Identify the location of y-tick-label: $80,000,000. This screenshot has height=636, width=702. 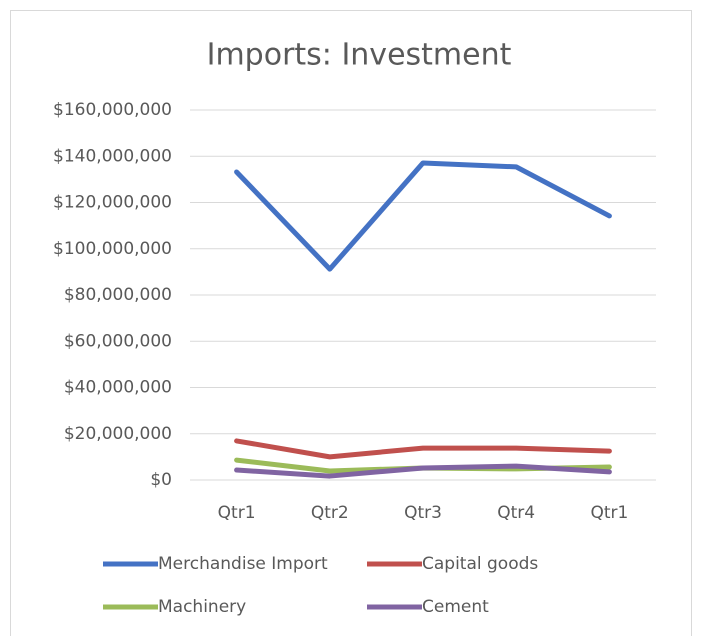
(118, 295).